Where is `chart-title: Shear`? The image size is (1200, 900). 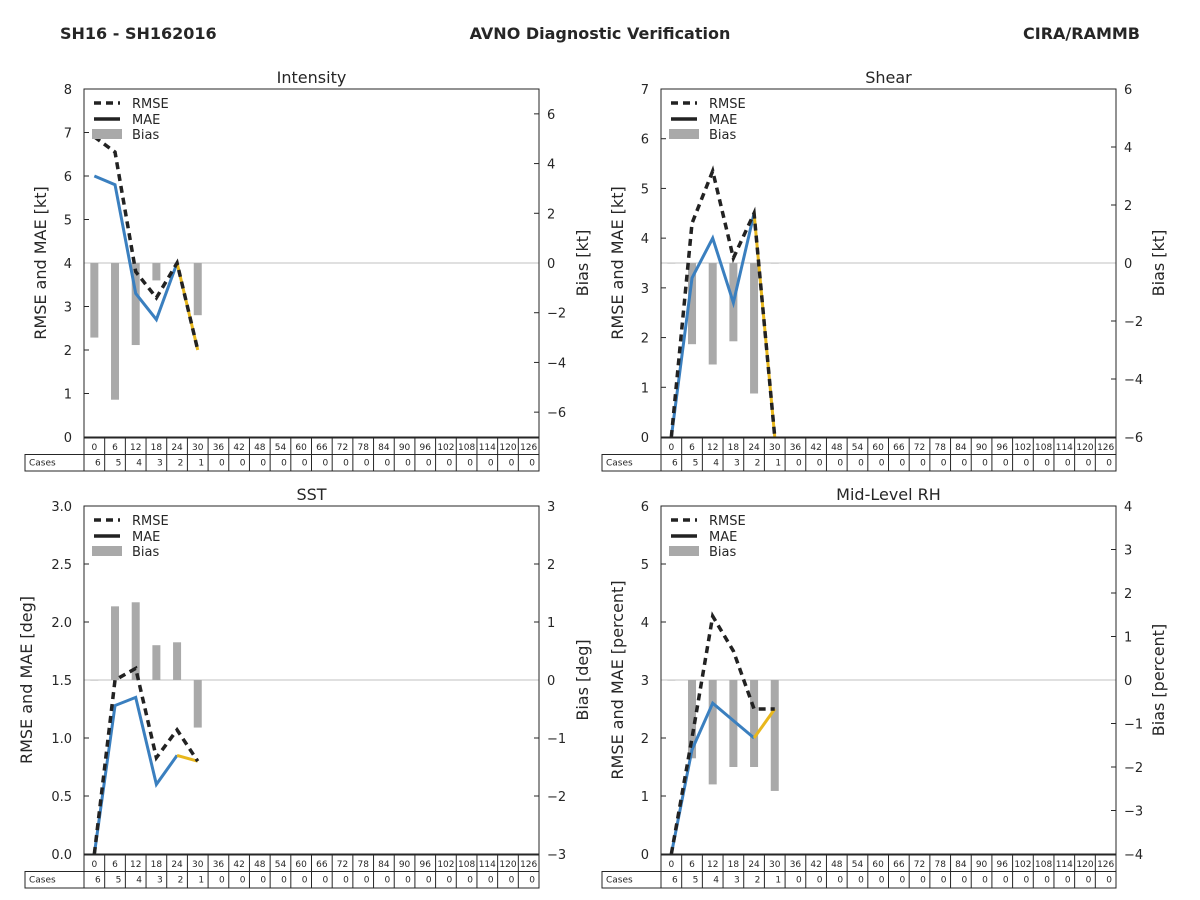 chart-title: Shear is located at coordinates (888, 77).